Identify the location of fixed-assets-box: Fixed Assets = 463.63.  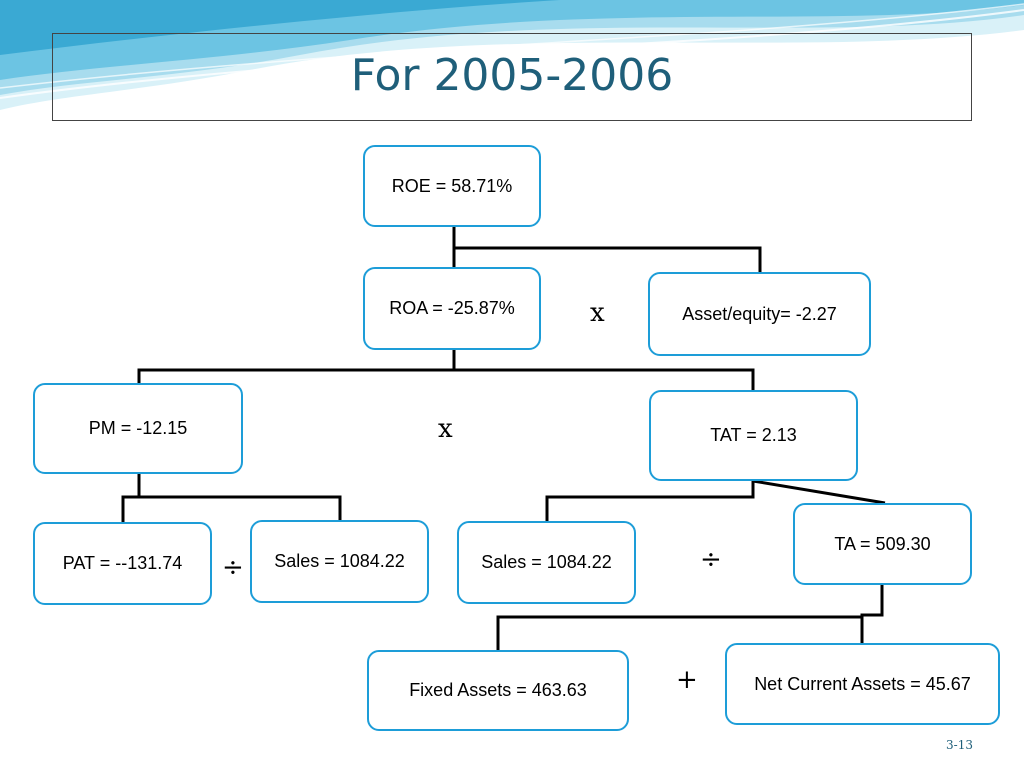
(498, 690).